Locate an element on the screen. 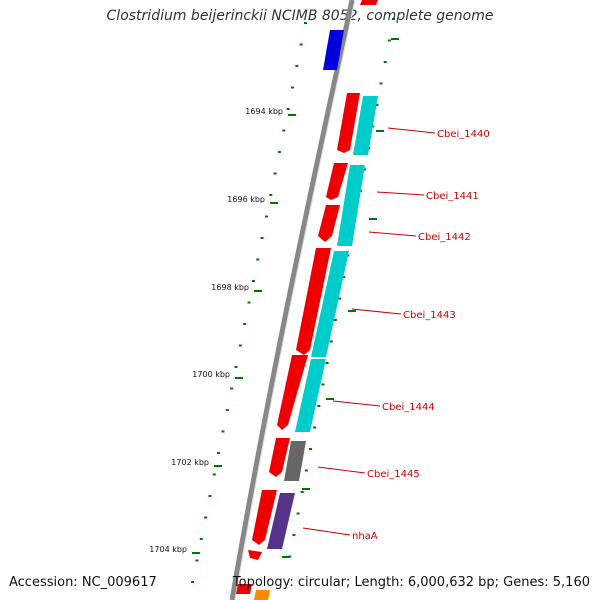  gene-label: nhaA is located at coordinates (365, 536).